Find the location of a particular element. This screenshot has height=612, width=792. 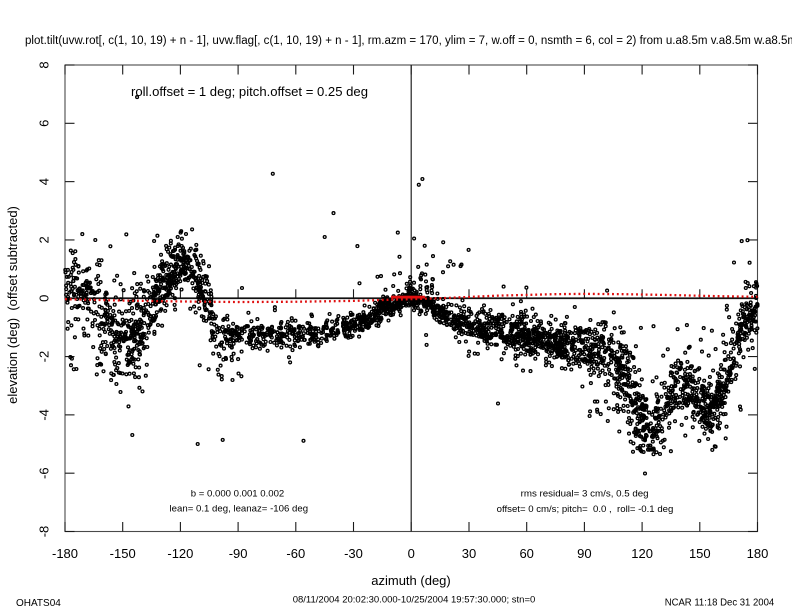

svg-text: 60 is located at coordinates (526, 553).